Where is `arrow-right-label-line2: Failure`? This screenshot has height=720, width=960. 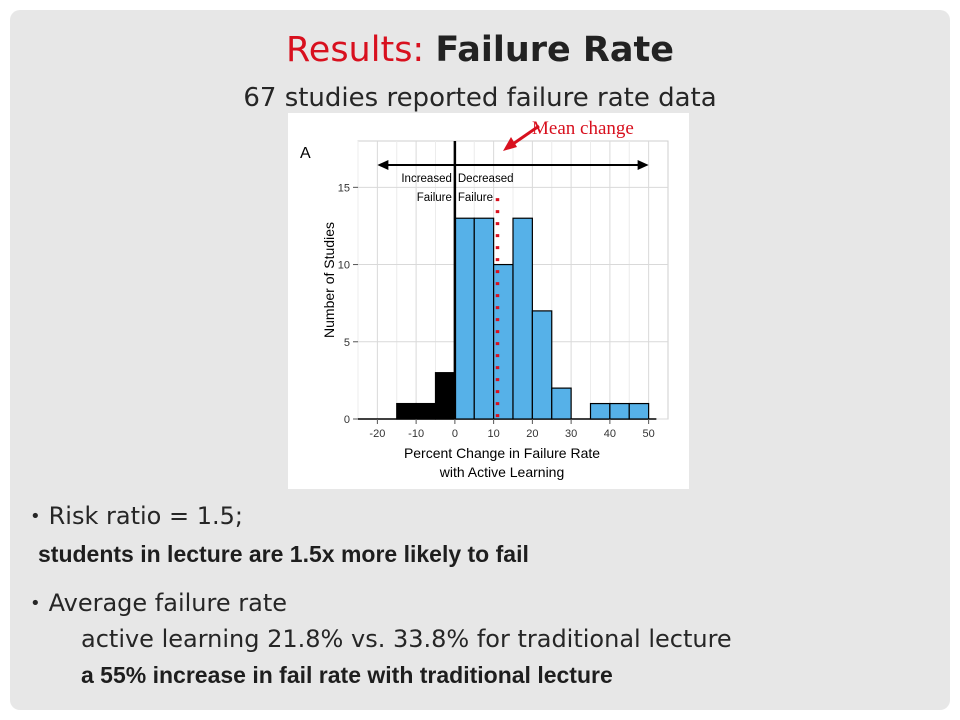 arrow-right-label-line2: Failure is located at coordinates (475, 198).